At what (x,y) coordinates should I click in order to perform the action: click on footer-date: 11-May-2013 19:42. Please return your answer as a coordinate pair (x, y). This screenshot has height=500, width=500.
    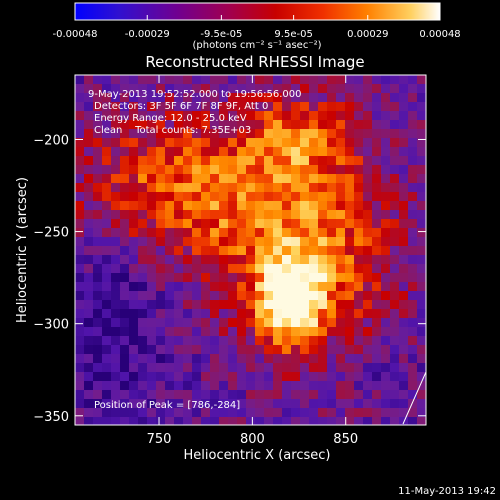
    Looking at the image, I should click on (447, 491).